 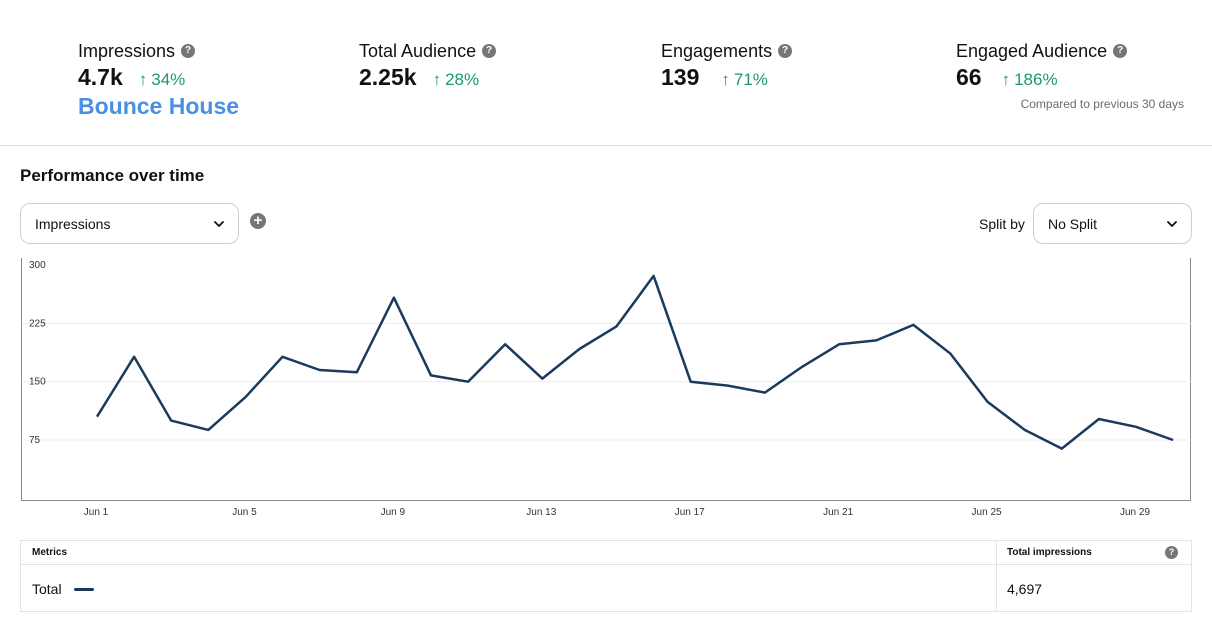 What do you see at coordinates (137, 66) in the screenshot?
I see `stat-impressions: Impressions ? 4.7k ↑ 34%` at bounding box center [137, 66].